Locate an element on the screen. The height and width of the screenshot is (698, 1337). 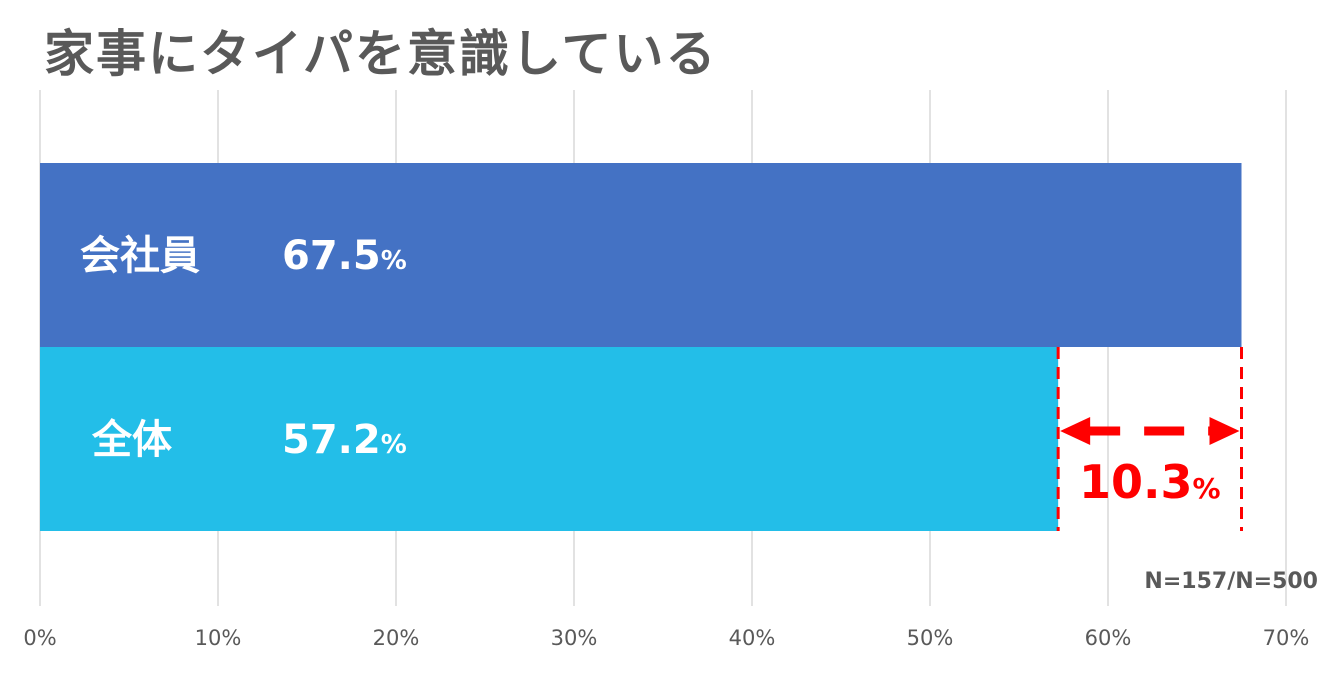
x-tick-label: 60% is located at coordinates (1108, 638).